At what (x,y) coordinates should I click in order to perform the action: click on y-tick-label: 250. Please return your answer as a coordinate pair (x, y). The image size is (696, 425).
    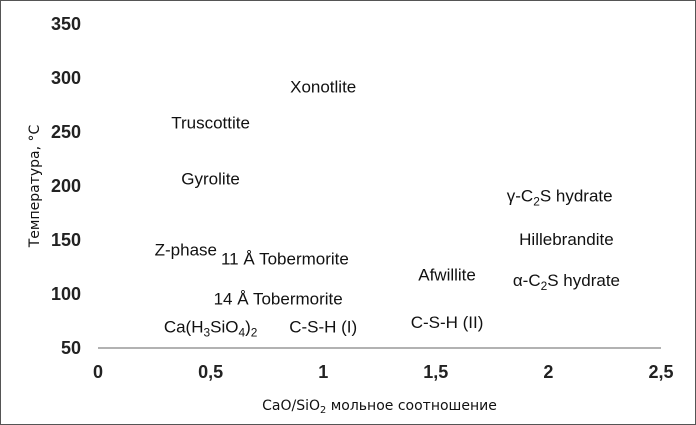
    Looking at the image, I should click on (66, 132).